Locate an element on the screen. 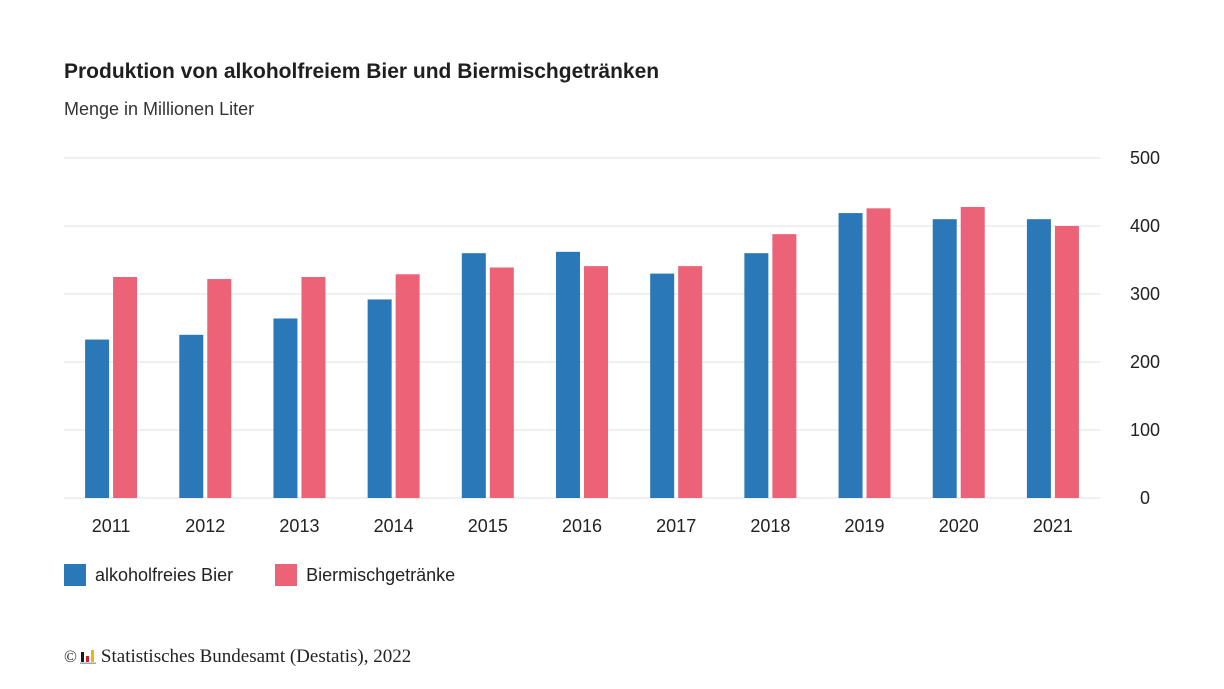 This screenshot has width=1224, height=689. y-tick-label: 0 is located at coordinates (1145, 498).